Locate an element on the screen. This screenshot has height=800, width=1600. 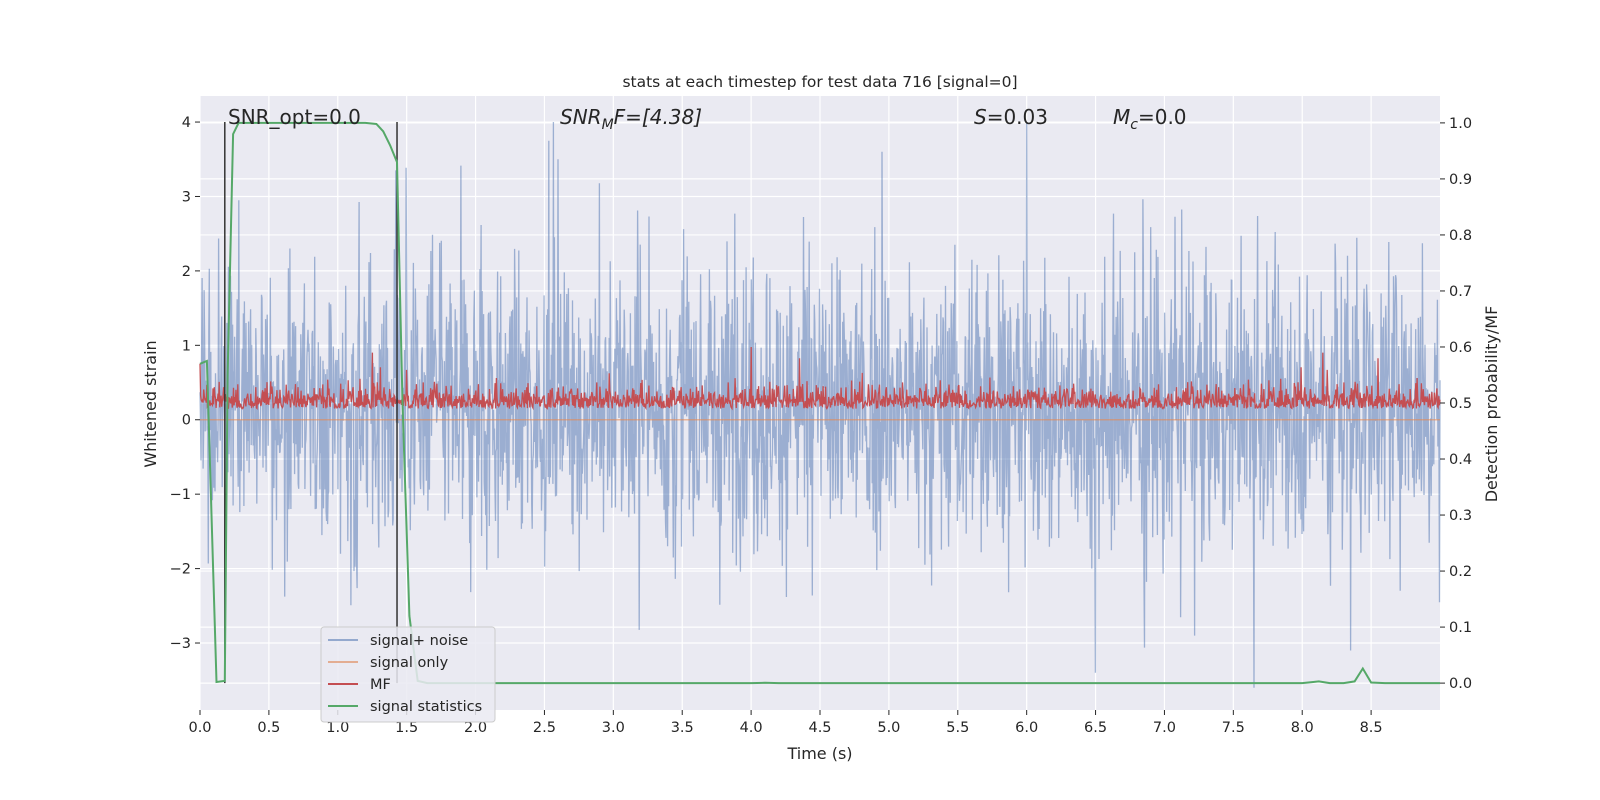
tick-label-x: 7.0 is located at coordinates (1164, 728).